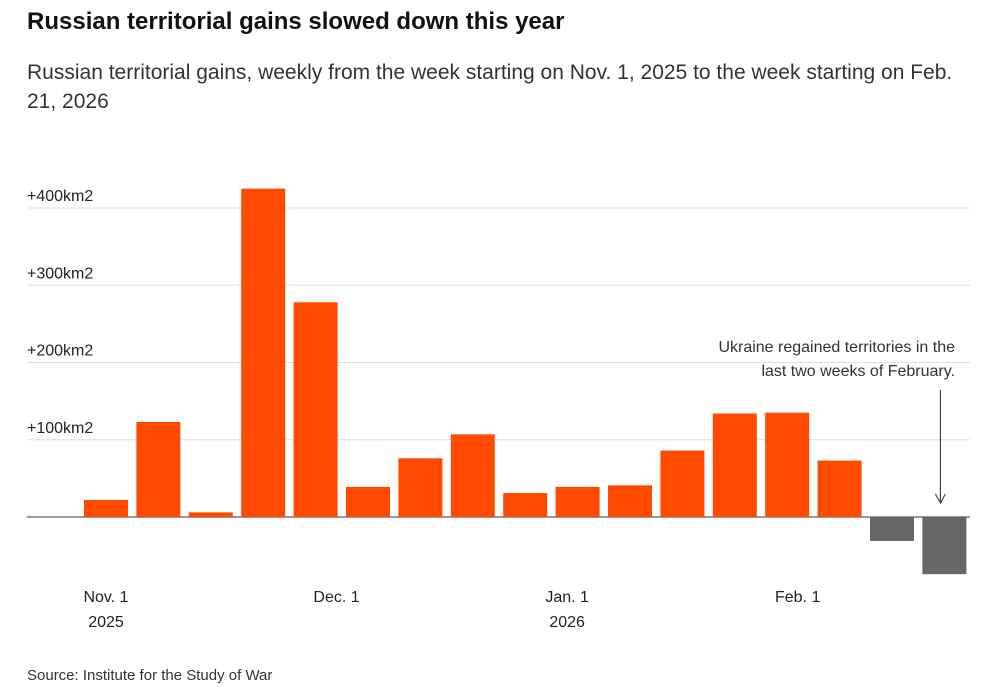 Image resolution: width=994 pixels, height=692 pixels. I want to click on x-tick-label: Jan. 1, so click(567, 597).